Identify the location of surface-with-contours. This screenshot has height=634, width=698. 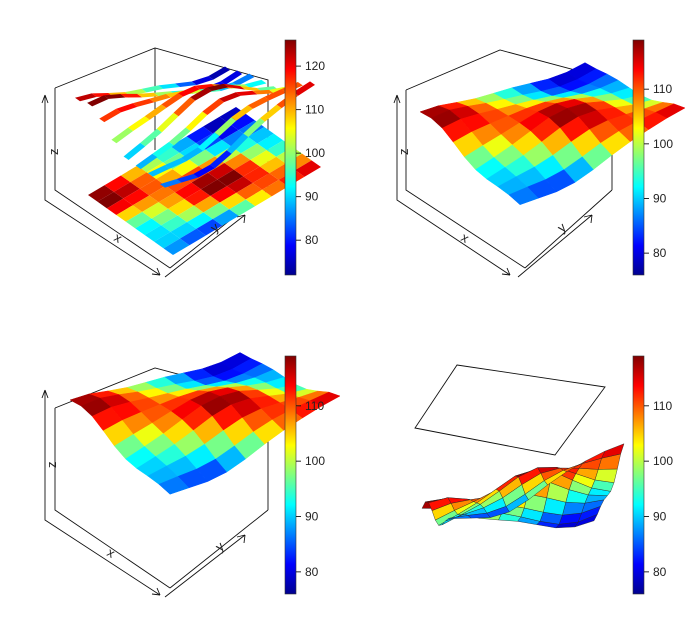
(523, 486).